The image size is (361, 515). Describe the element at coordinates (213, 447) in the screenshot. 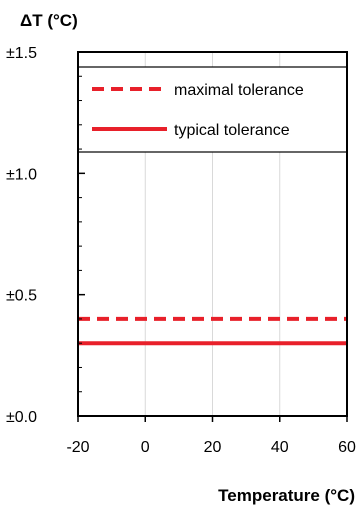

I see `x-tick-label-2: 20` at that location.